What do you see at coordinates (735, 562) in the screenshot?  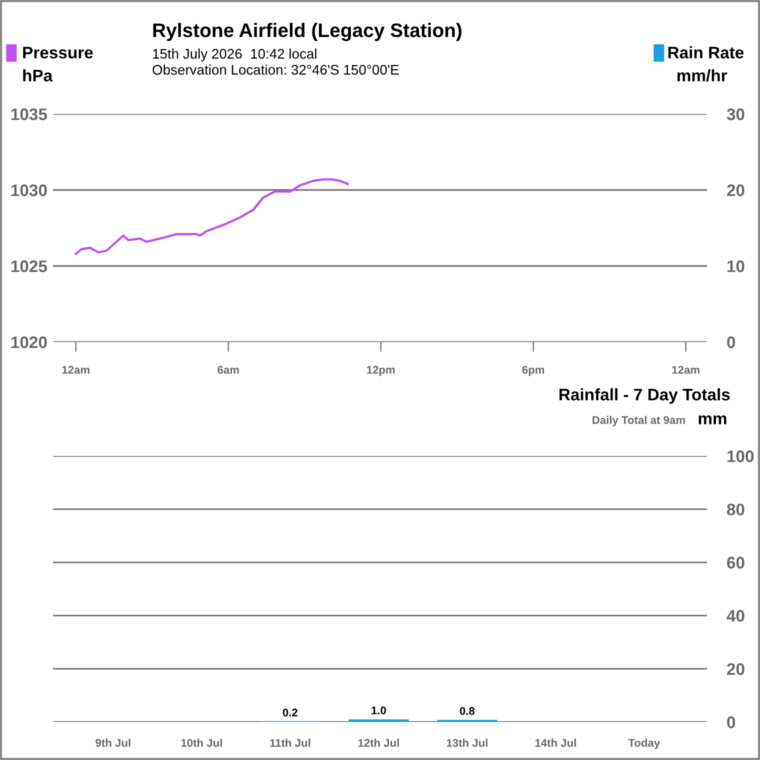 I see `y-tick-label: 60` at bounding box center [735, 562].